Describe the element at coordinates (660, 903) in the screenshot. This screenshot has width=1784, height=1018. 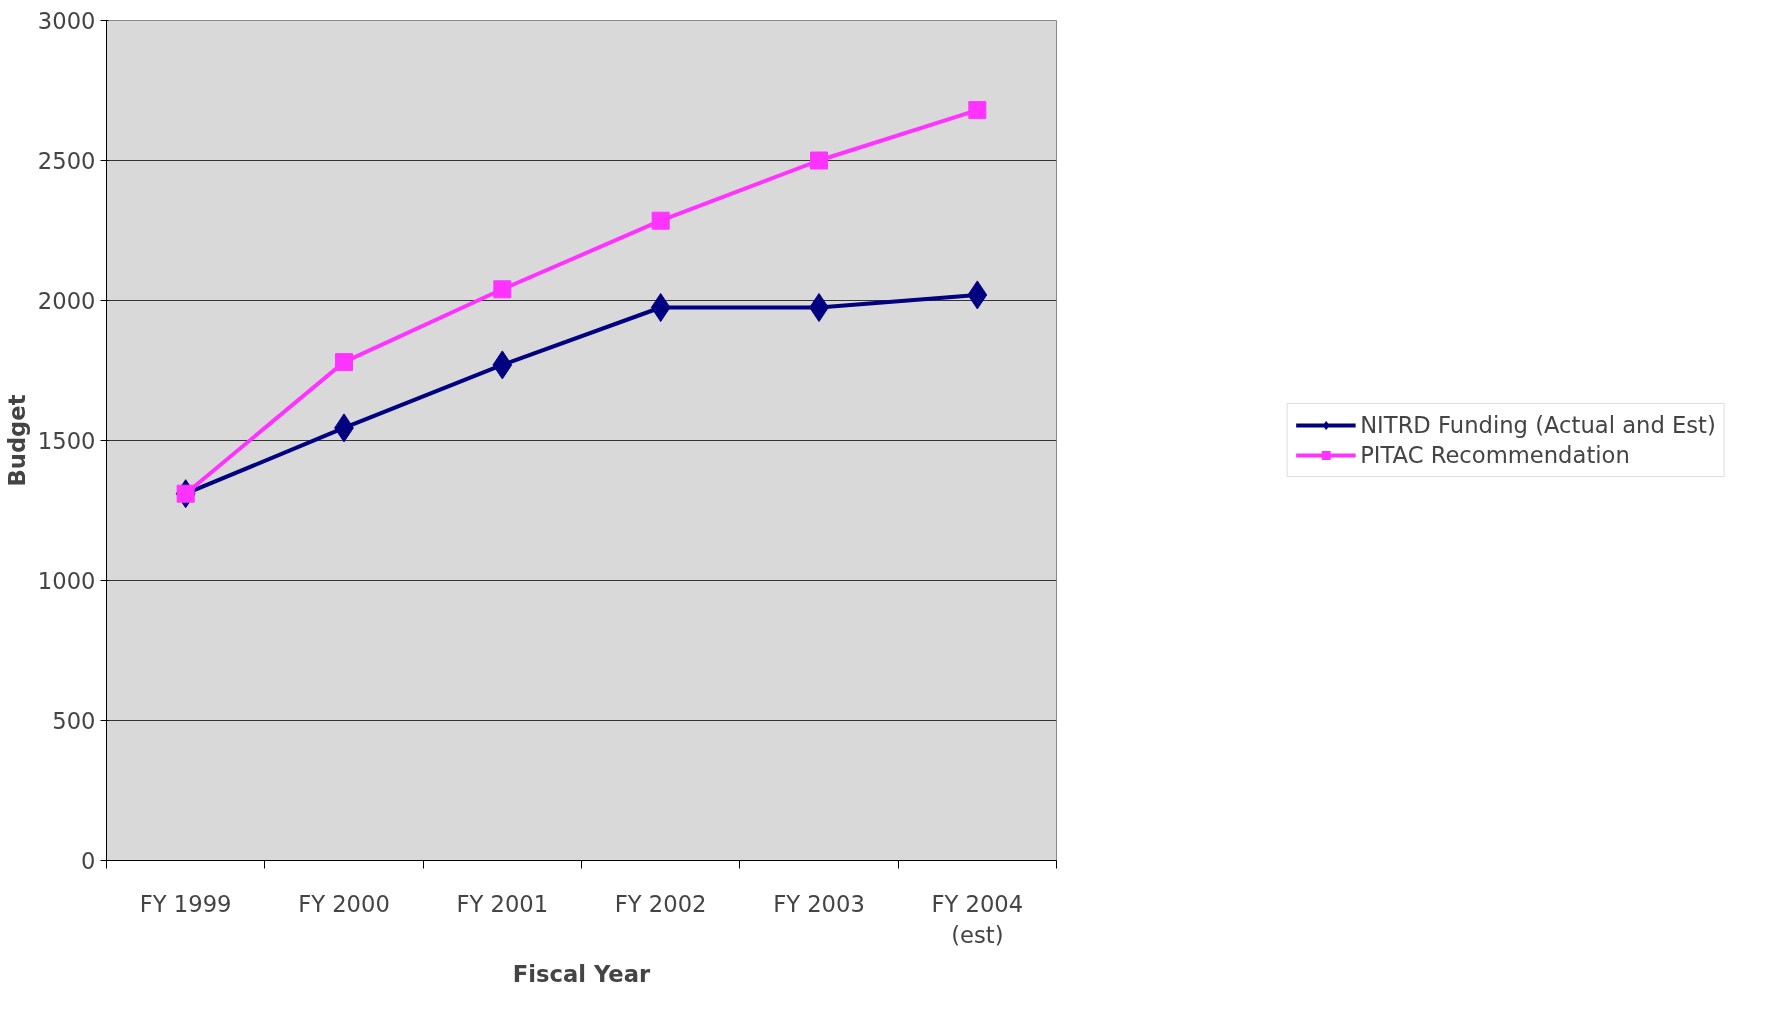
I see `x-tick-label: FY 2002` at that location.